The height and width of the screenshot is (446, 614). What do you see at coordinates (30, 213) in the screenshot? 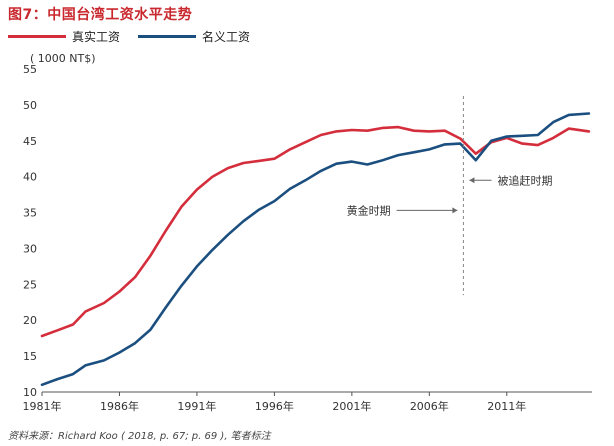
I see `y-tick-label: 35` at bounding box center [30, 213].